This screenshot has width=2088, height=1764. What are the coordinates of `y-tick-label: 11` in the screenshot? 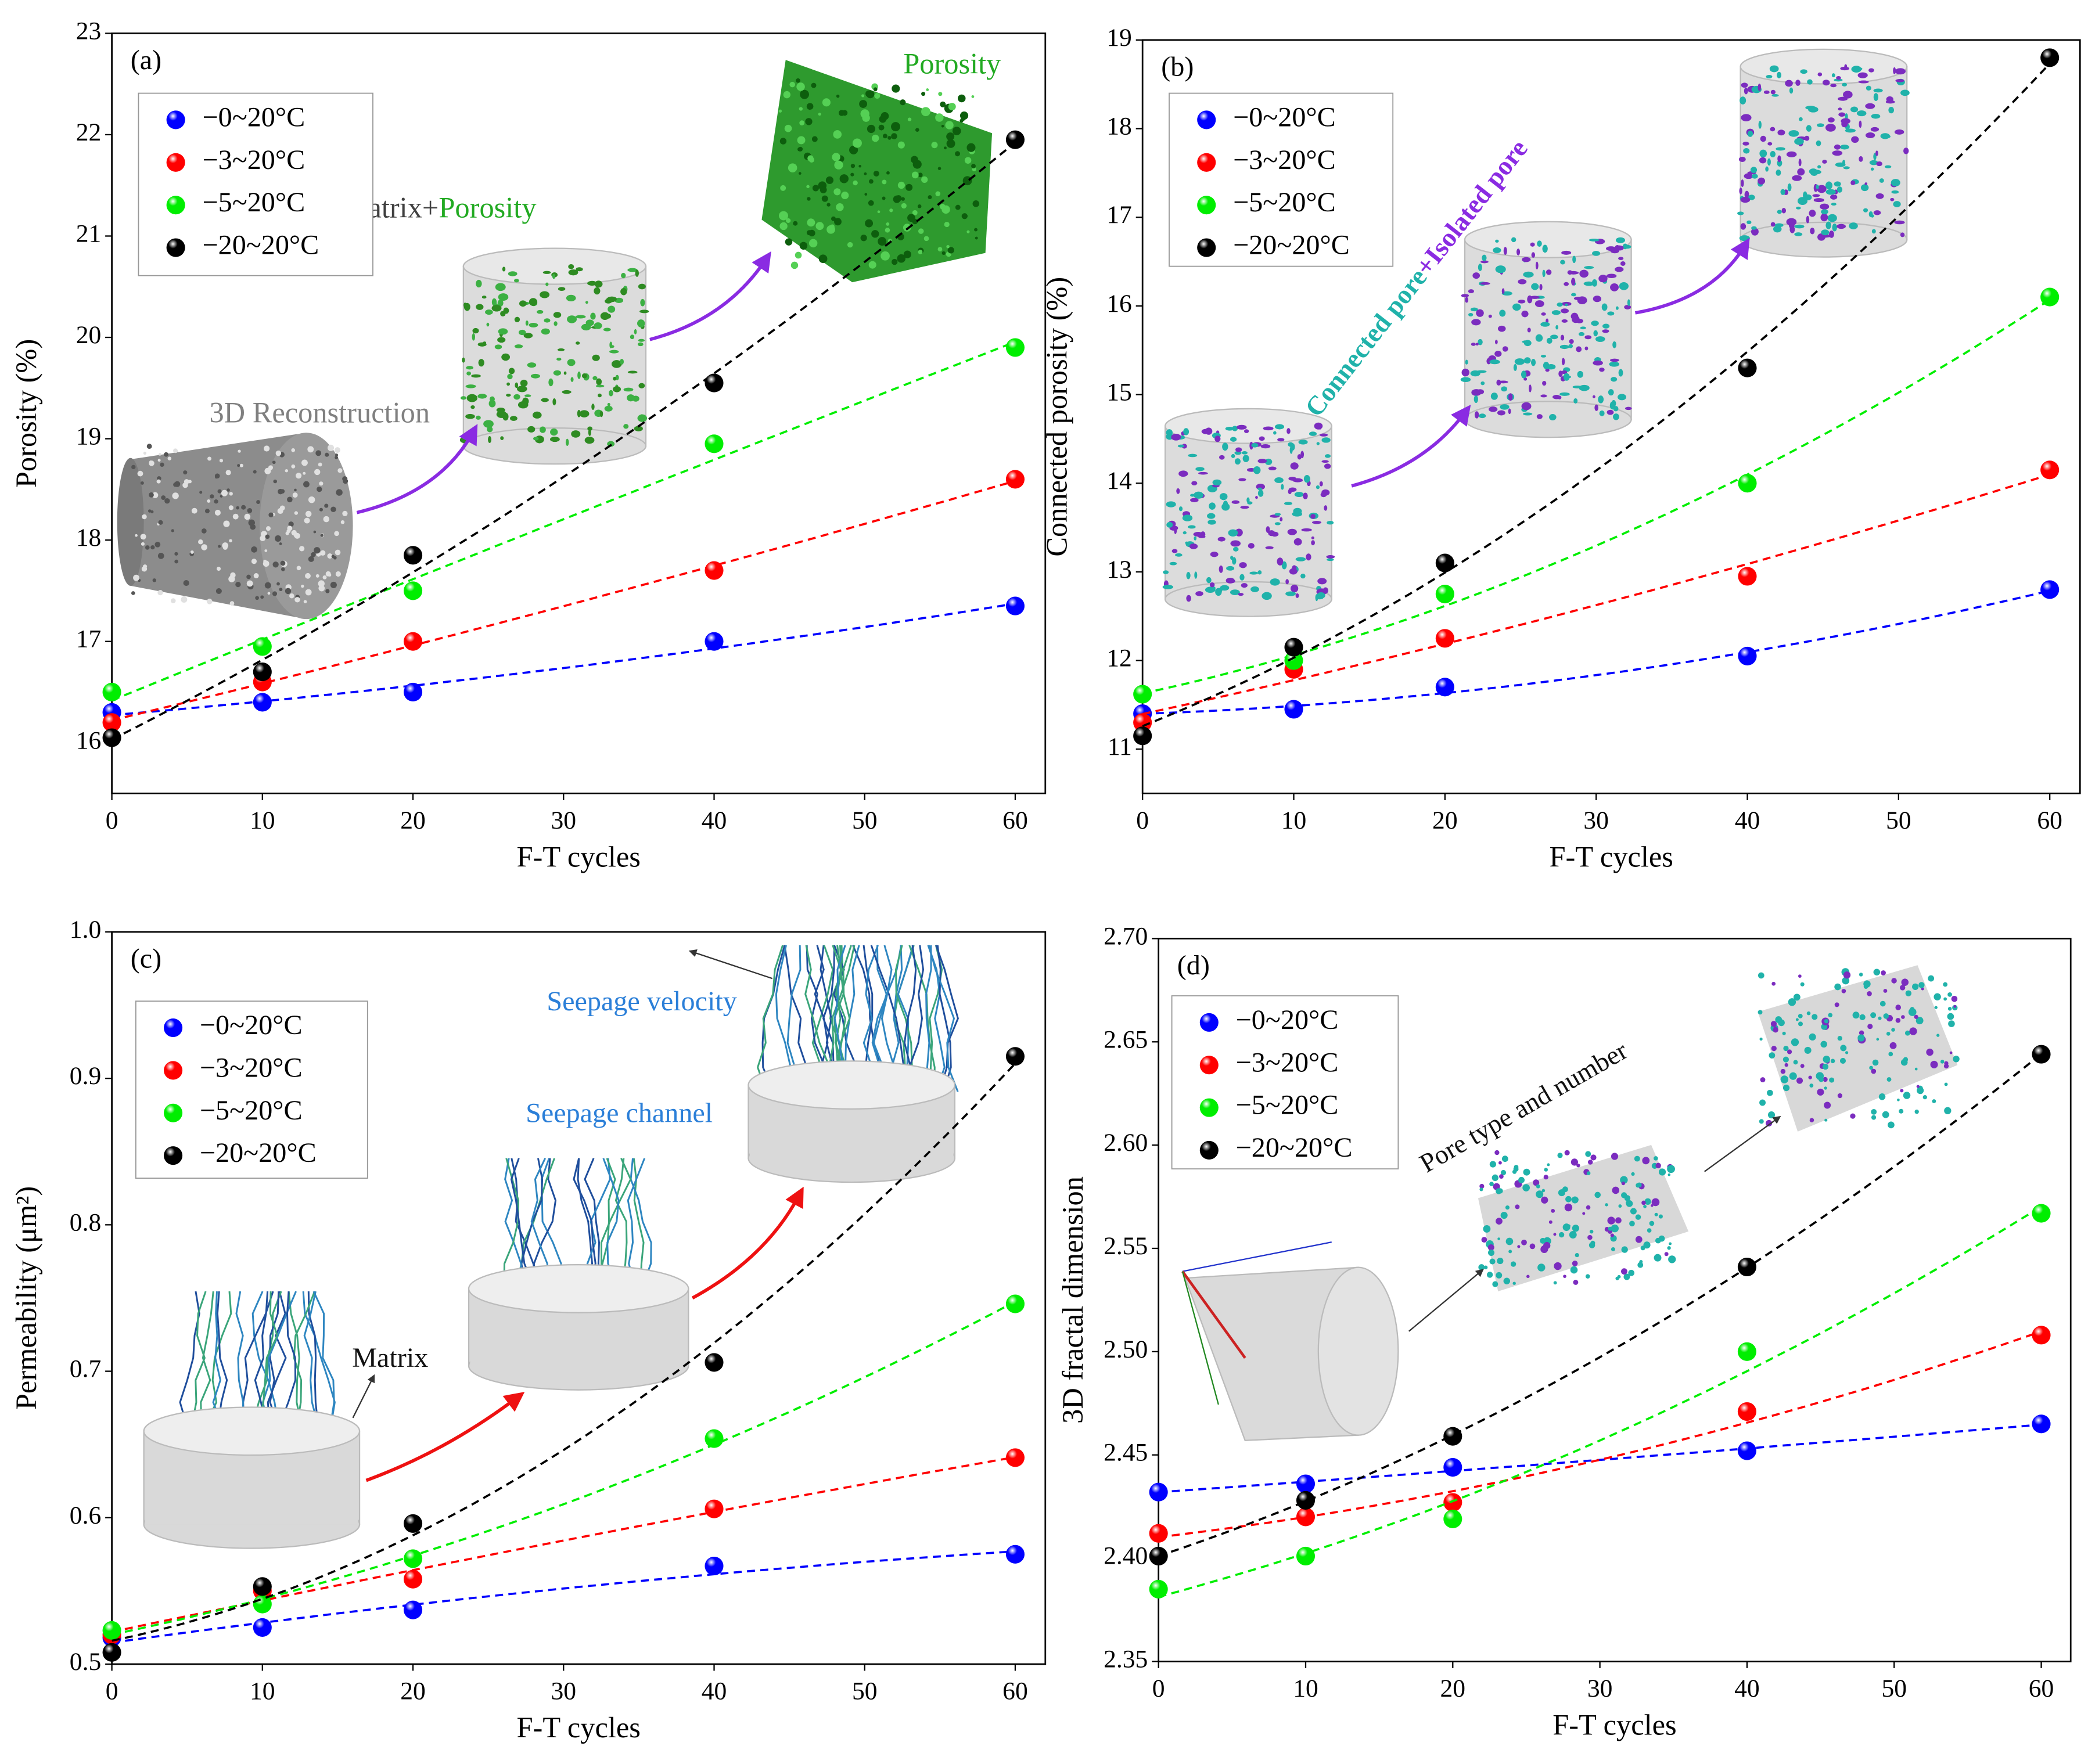 It's located at (1120, 747).